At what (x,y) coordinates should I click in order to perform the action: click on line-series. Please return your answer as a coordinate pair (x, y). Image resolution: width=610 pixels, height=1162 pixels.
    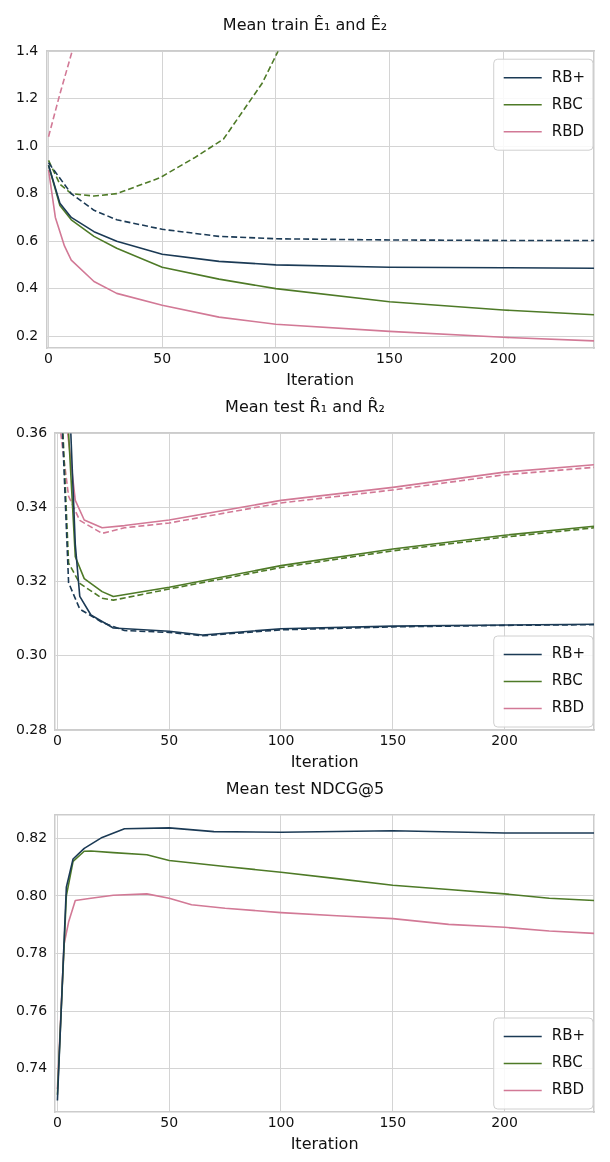
    Looking at the image, I should click on (163, 124).